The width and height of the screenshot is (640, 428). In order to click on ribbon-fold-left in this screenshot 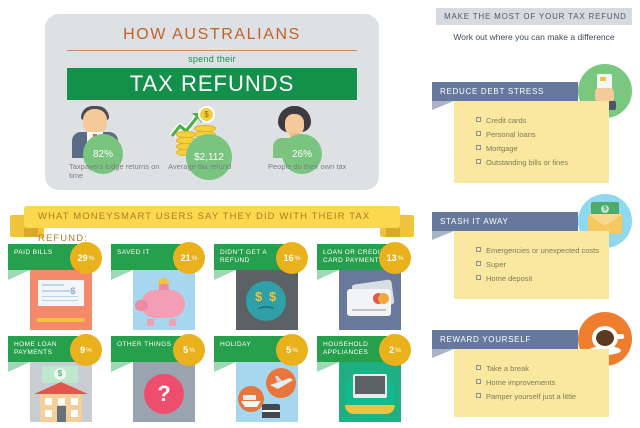, I will do `click(31, 232)`.